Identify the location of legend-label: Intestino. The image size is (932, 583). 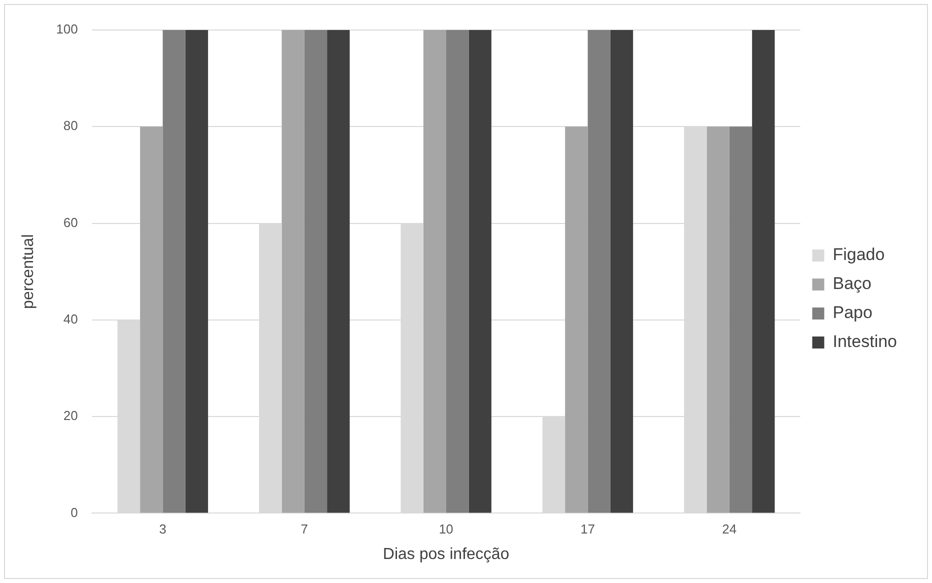
(864, 342).